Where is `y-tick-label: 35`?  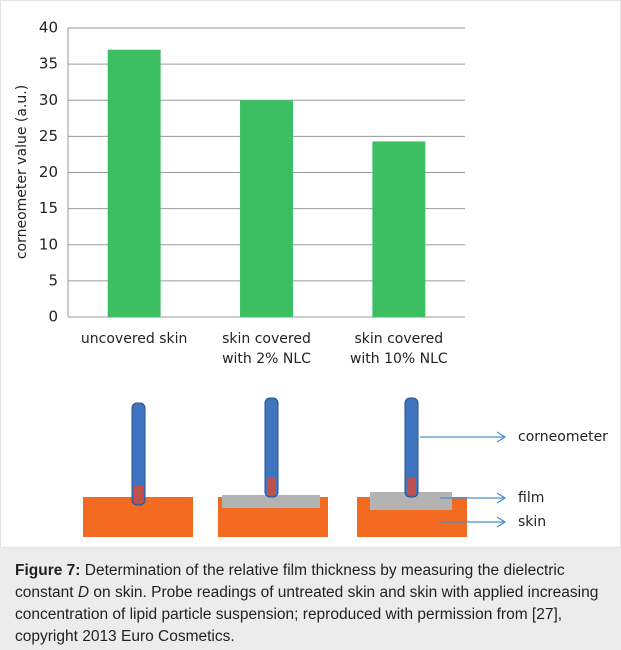
y-tick-label: 35 is located at coordinates (48, 64).